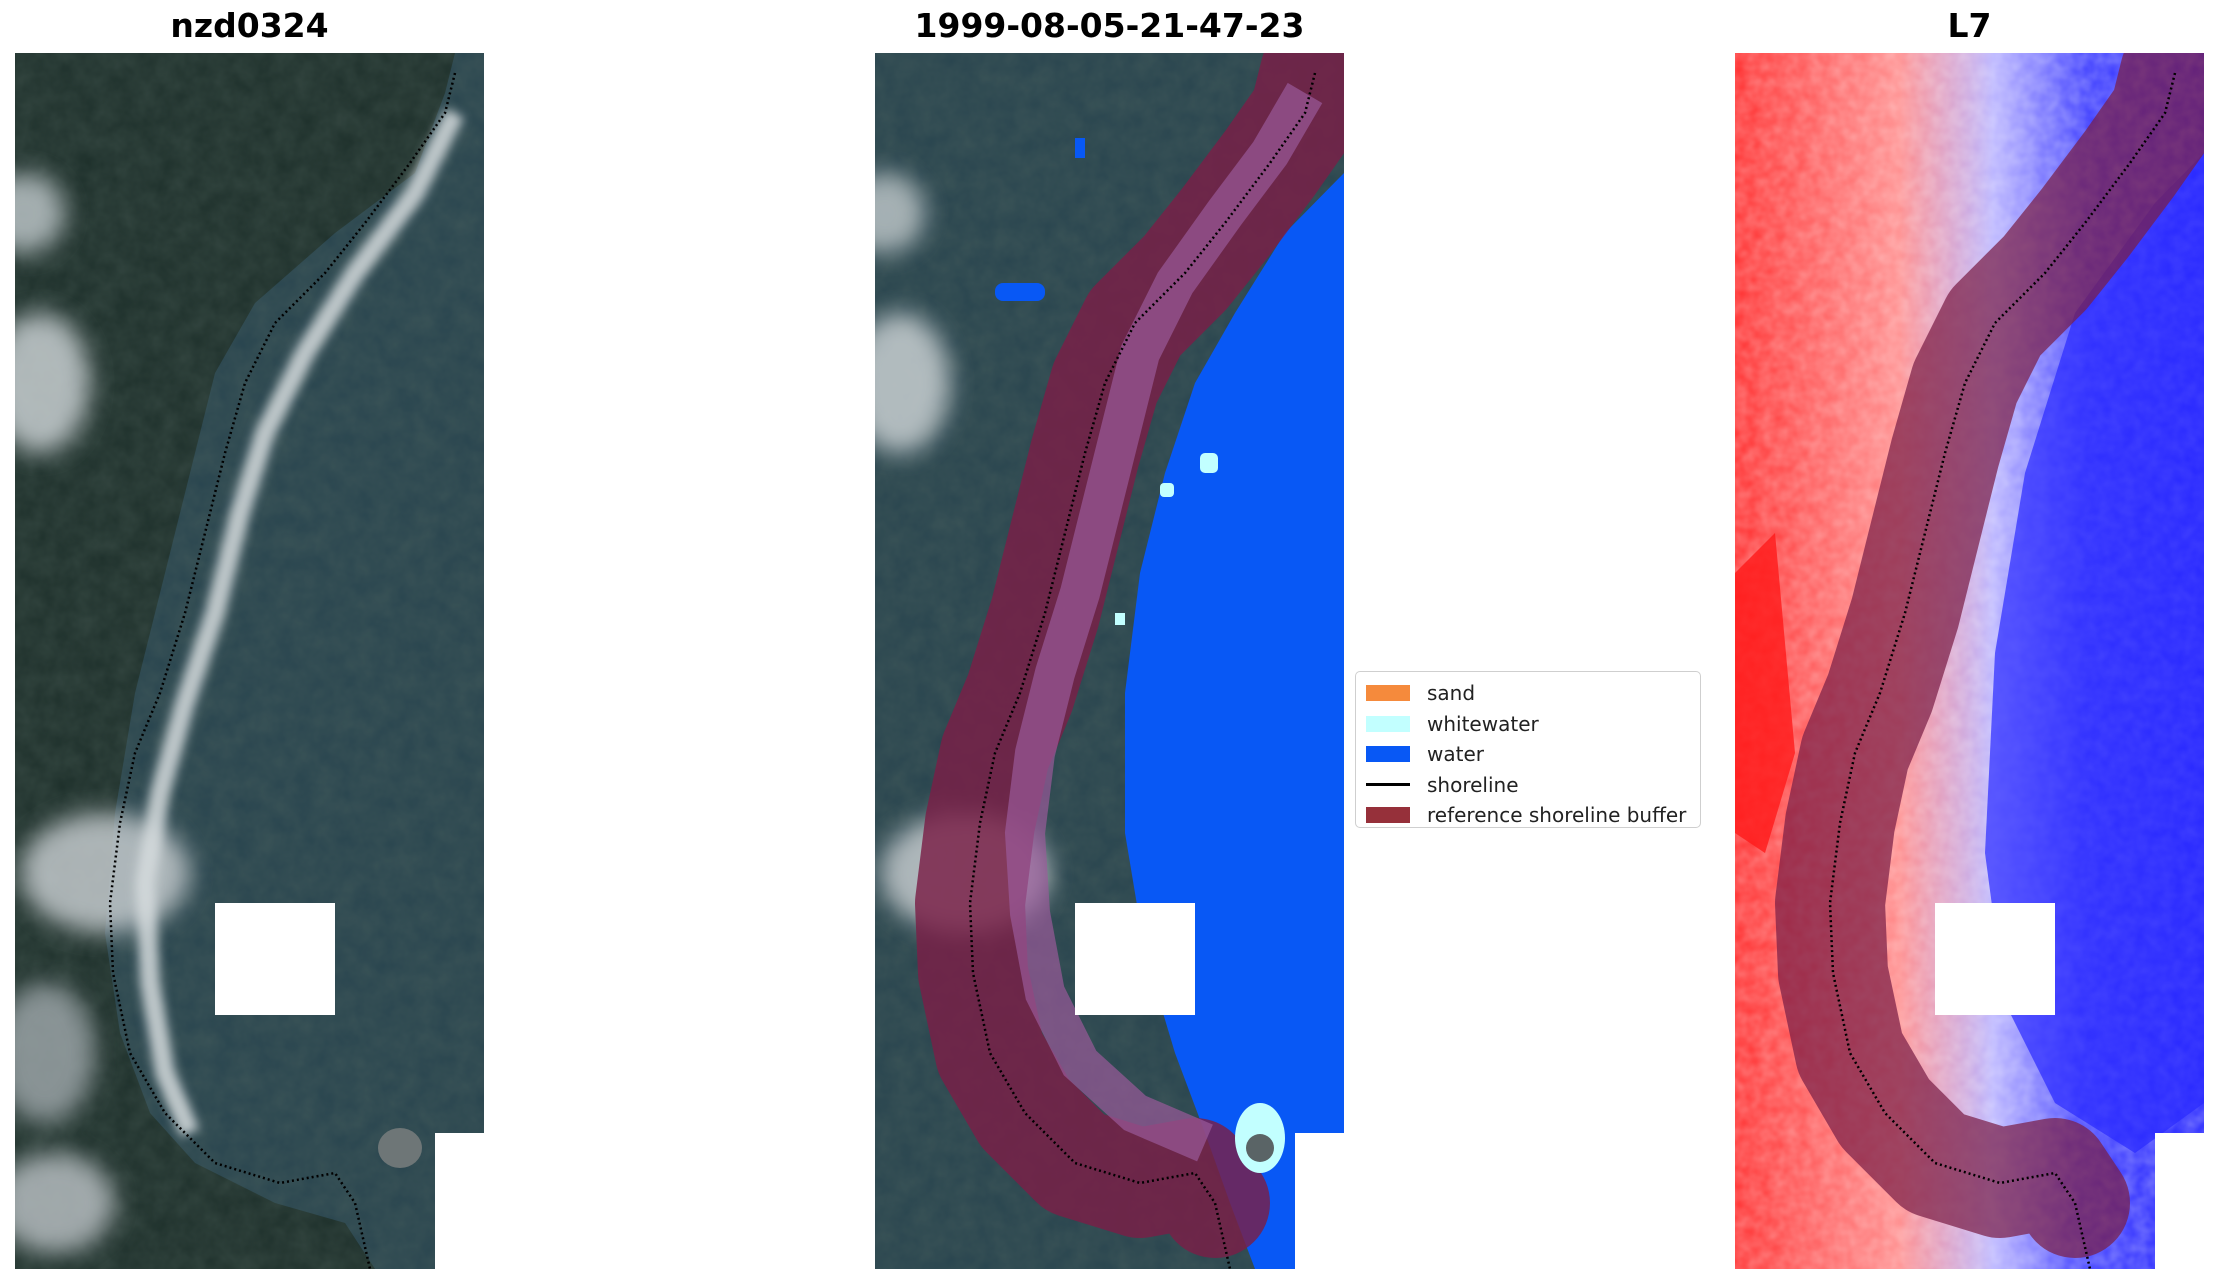 This screenshot has width=2216, height=1283. I want to click on panel-title-rgb: nzd0324, so click(249, 25).